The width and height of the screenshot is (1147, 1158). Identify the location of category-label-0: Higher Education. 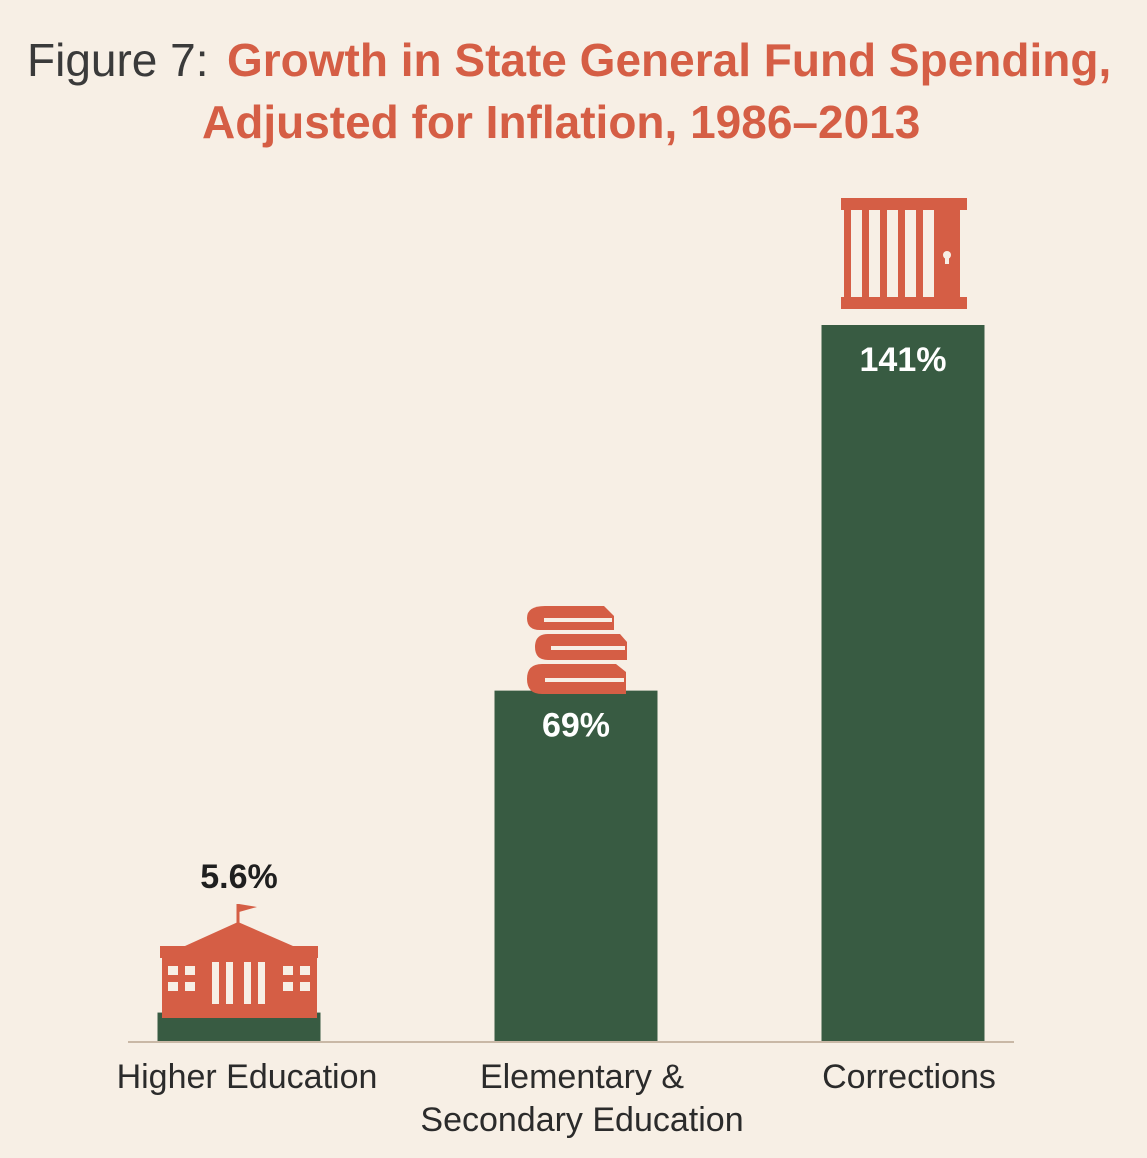
(247, 1077).